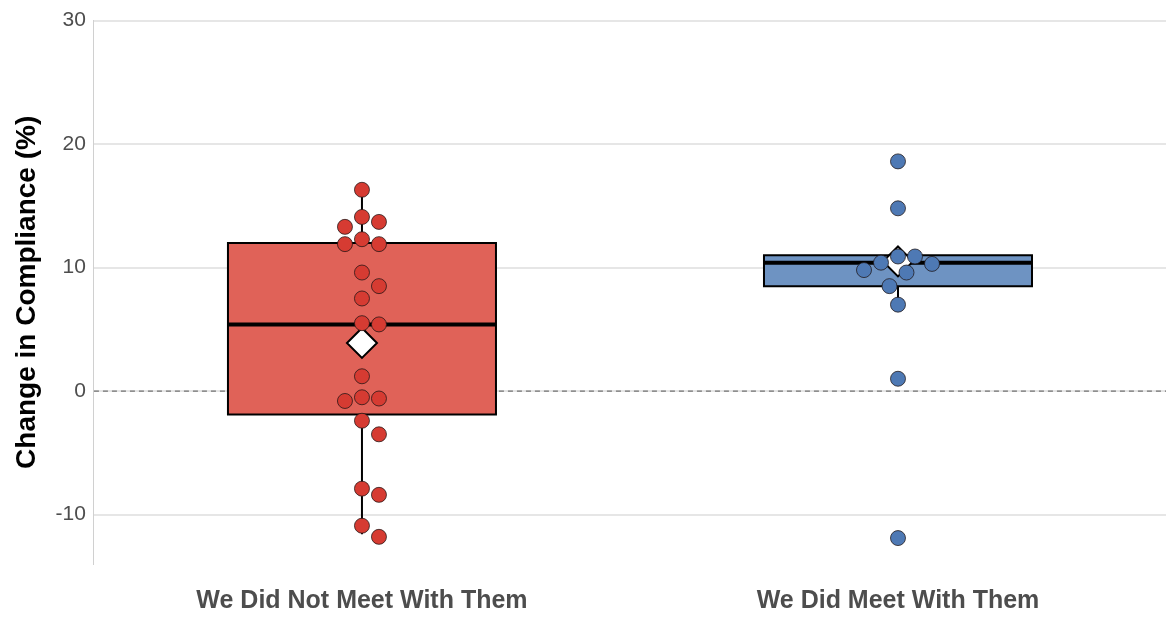 This screenshot has width=1176, height=642. What do you see at coordinates (80, 389) in the screenshot?
I see `y-tick-label: 0` at bounding box center [80, 389].